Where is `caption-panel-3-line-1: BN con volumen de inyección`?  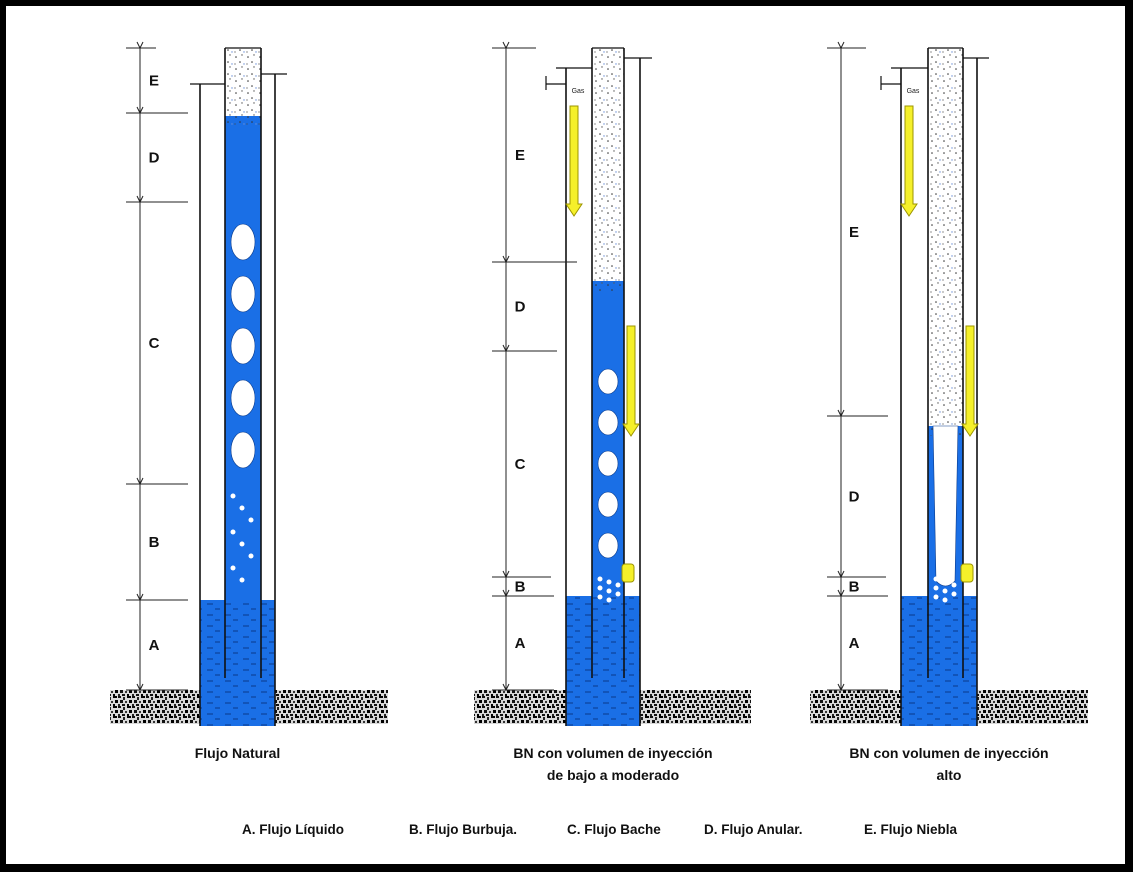
caption-panel-3-line-1: BN con volumen de inyección is located at coordinates (948, 753).